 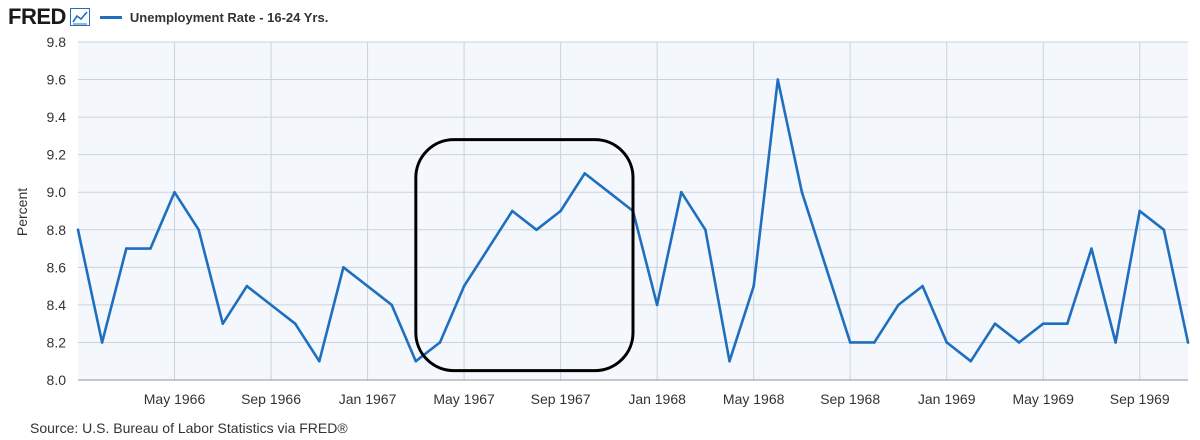 I want to click on y-axis-label: Percent, so click(x=22, y=212).